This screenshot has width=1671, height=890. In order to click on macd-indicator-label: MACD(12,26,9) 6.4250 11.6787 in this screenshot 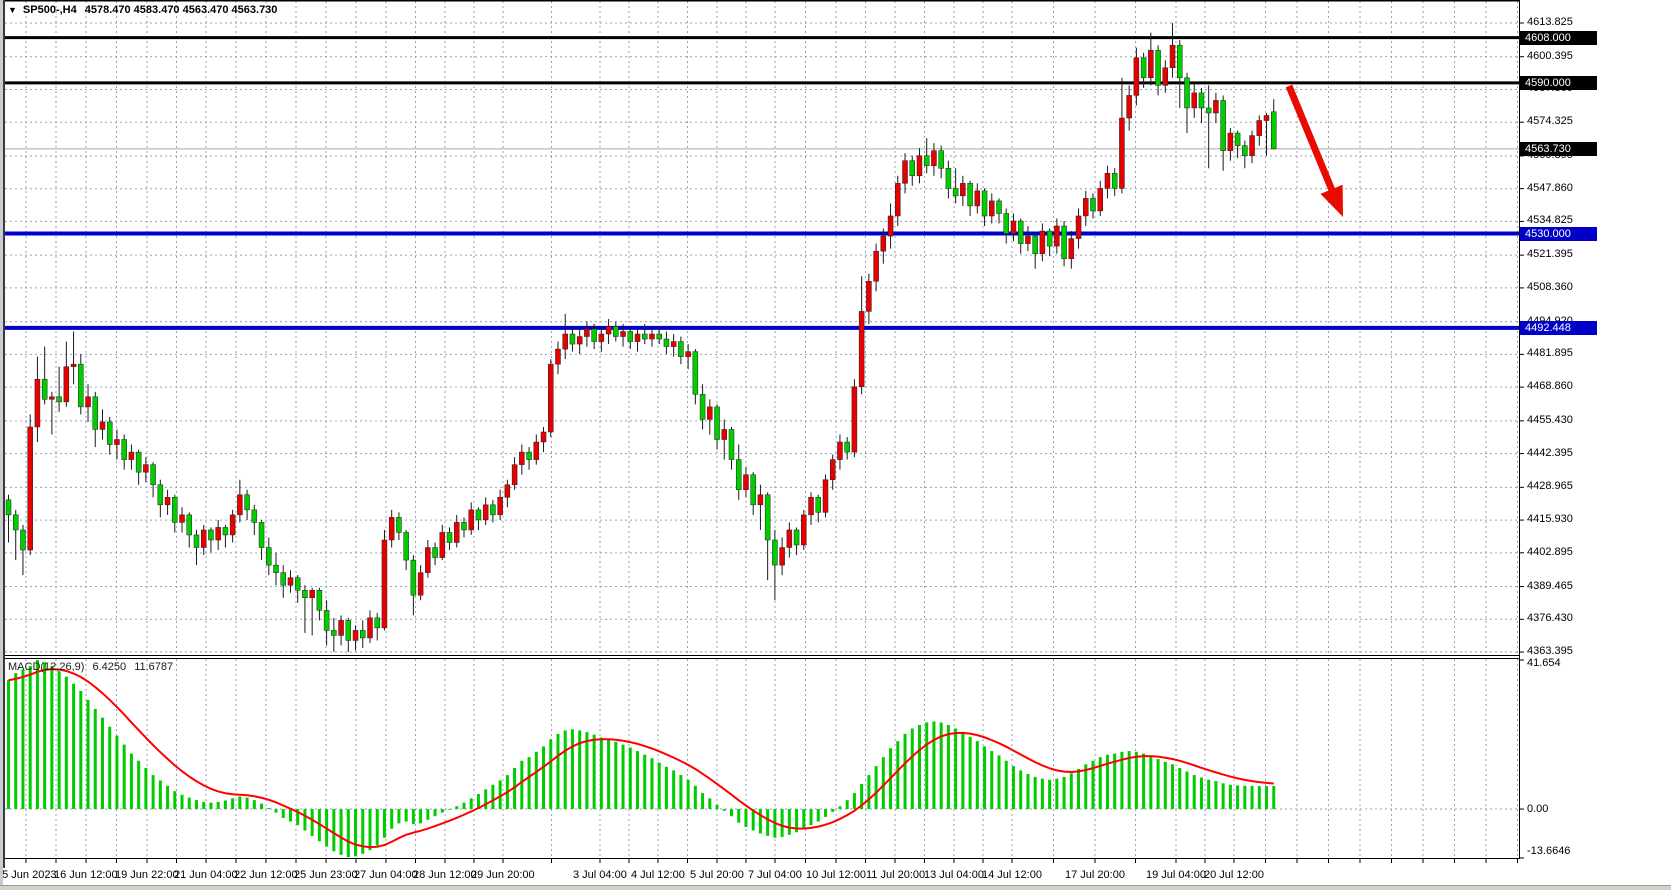, I will do `click(93, 667)`.